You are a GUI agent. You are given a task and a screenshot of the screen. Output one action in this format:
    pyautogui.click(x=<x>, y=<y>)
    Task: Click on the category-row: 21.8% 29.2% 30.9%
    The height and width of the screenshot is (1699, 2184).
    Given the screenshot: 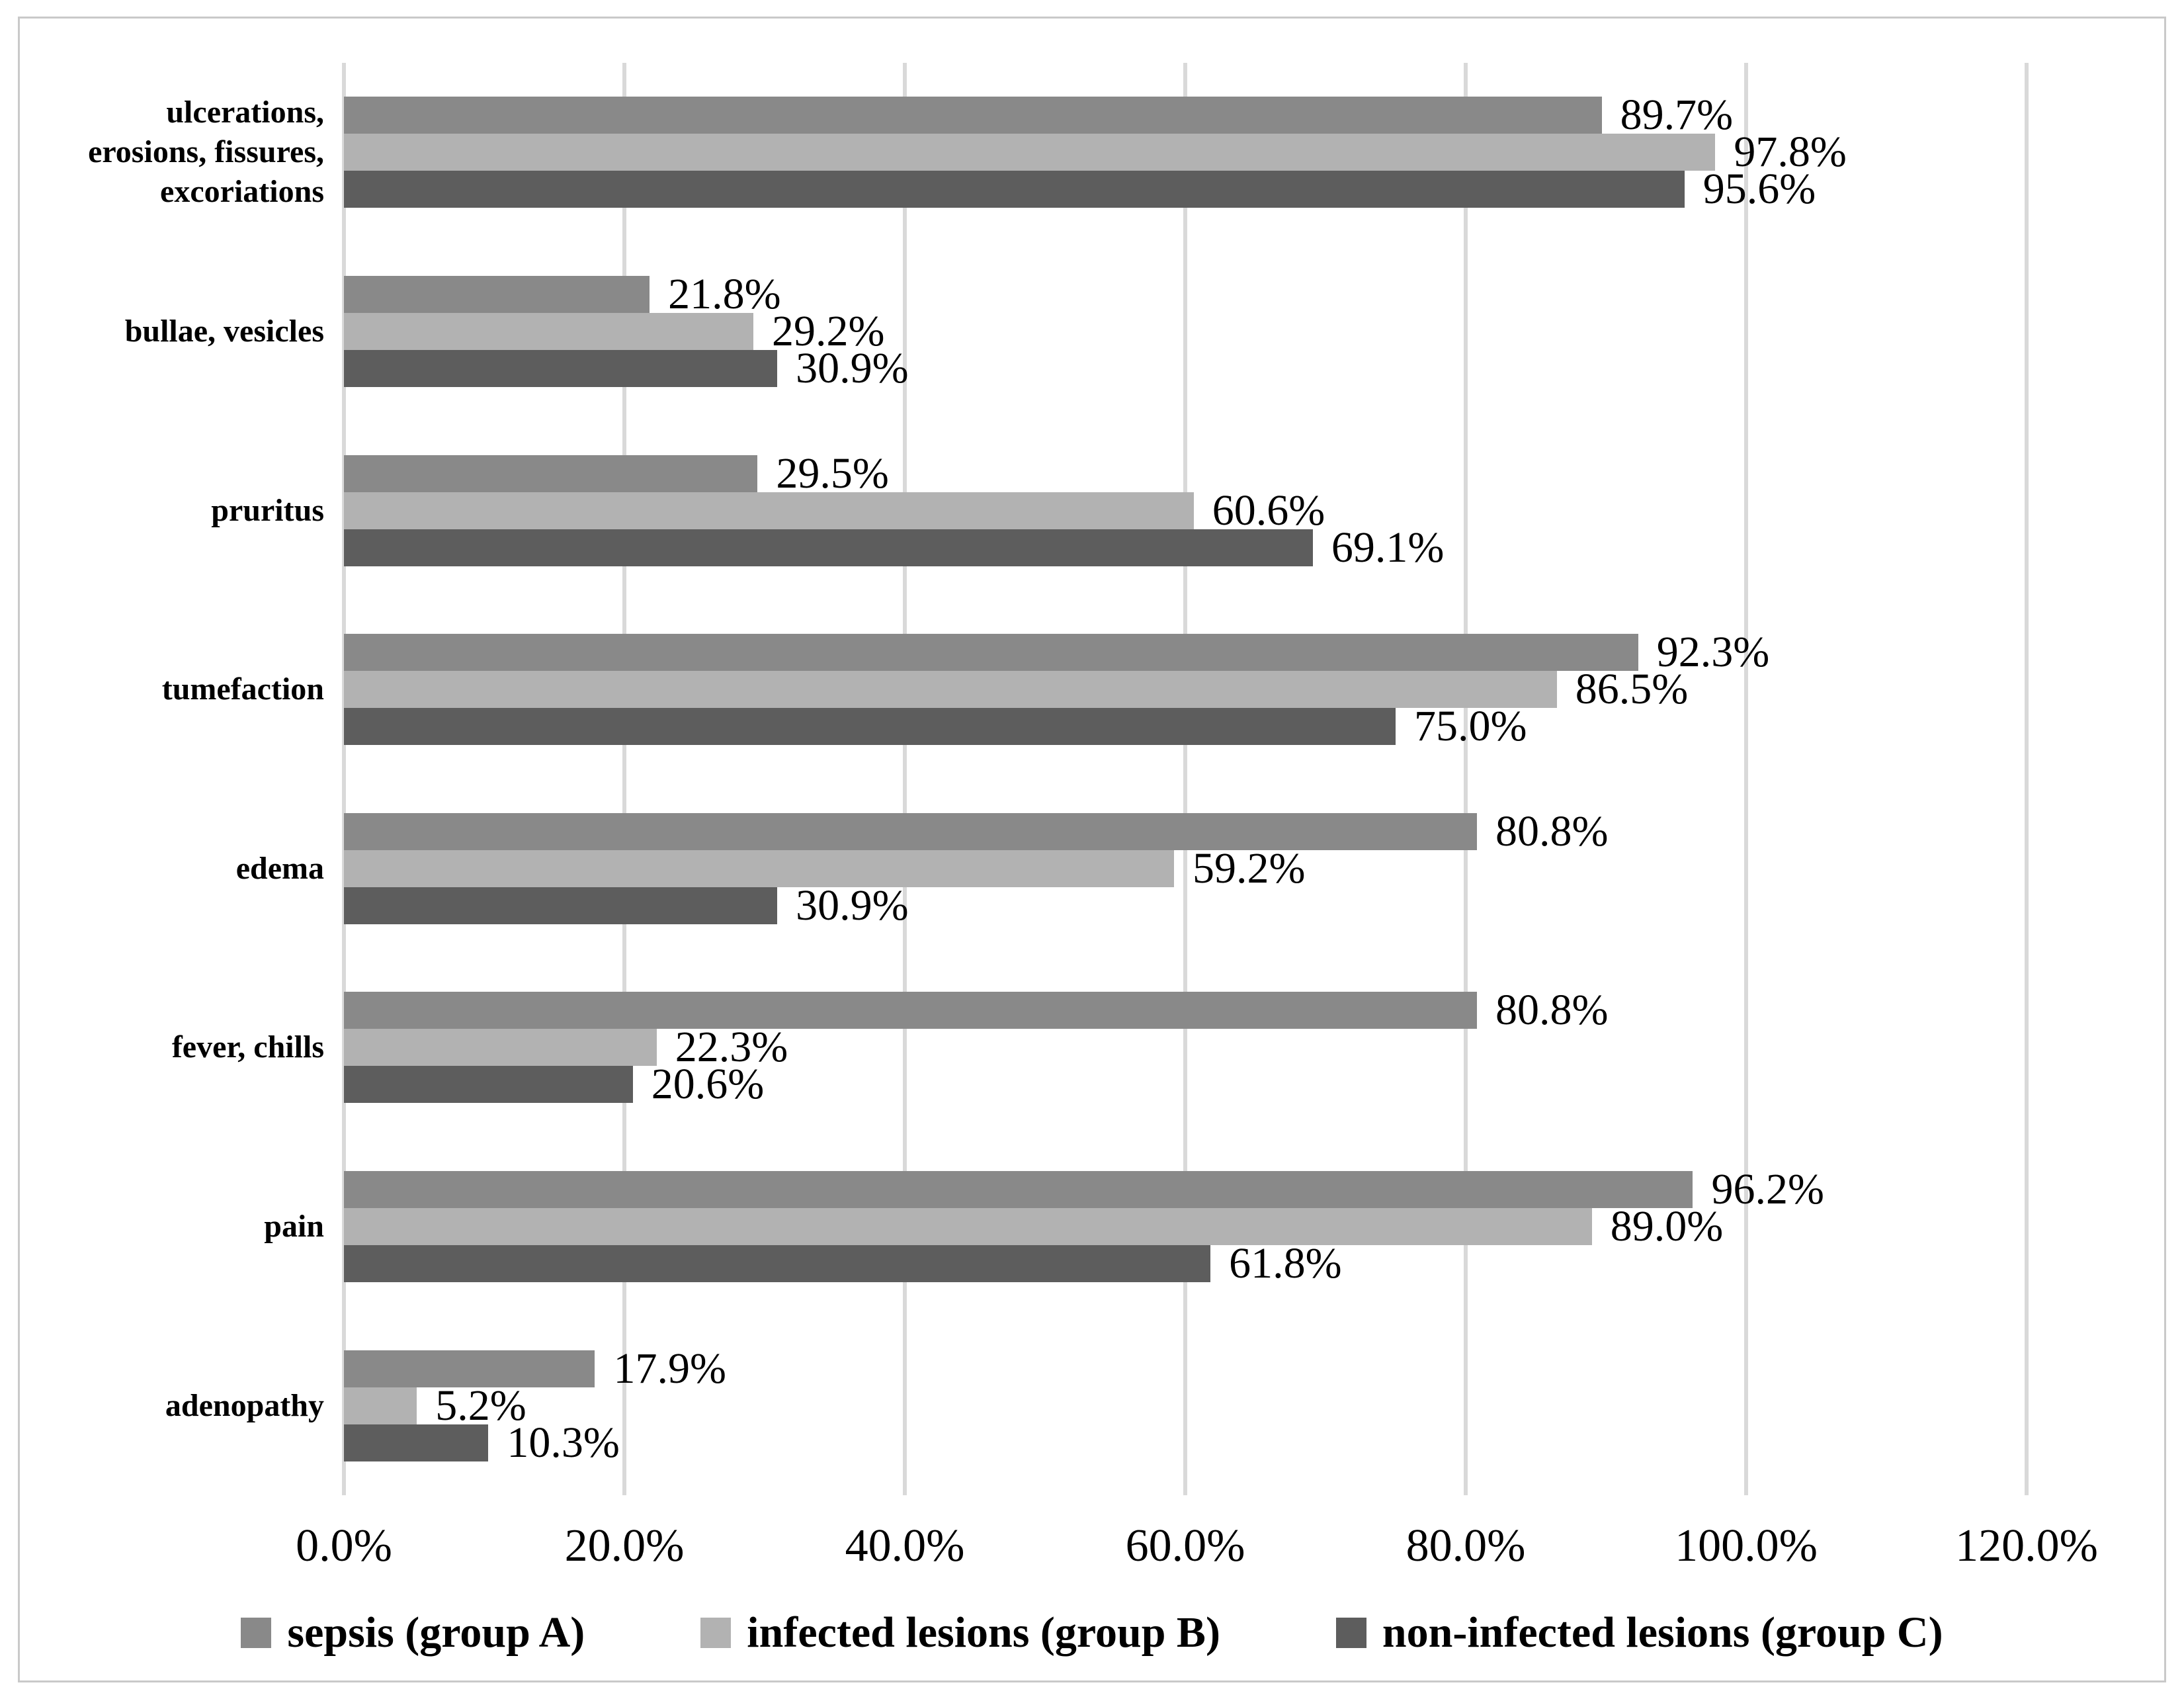 What is the action you would take?
    pyautogui.click(x=1185, y=331)
    